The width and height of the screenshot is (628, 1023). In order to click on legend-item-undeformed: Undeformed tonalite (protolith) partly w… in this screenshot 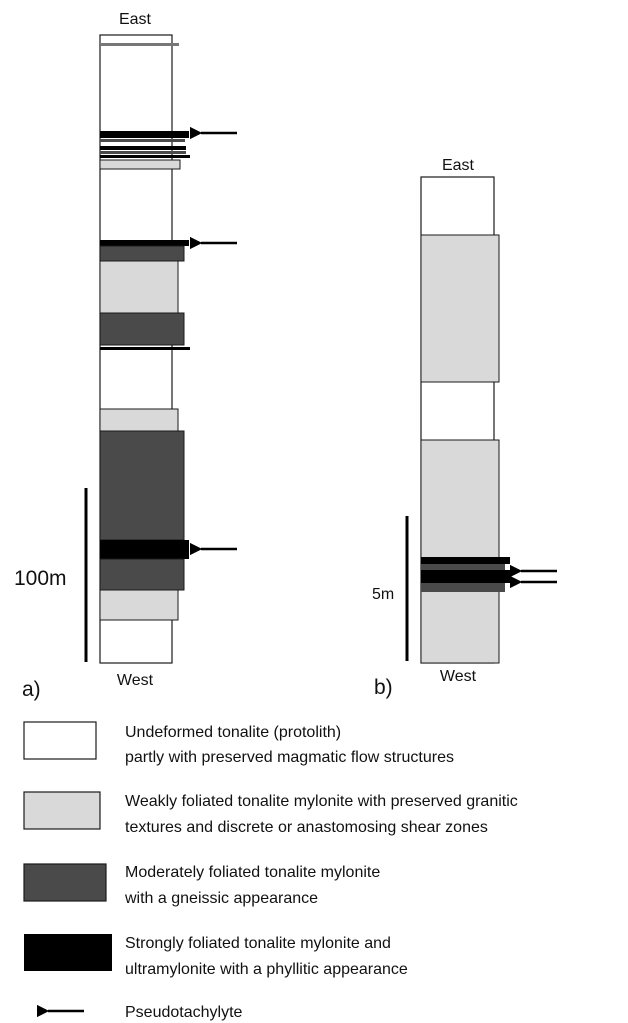, I will do `click(238, 743)`.